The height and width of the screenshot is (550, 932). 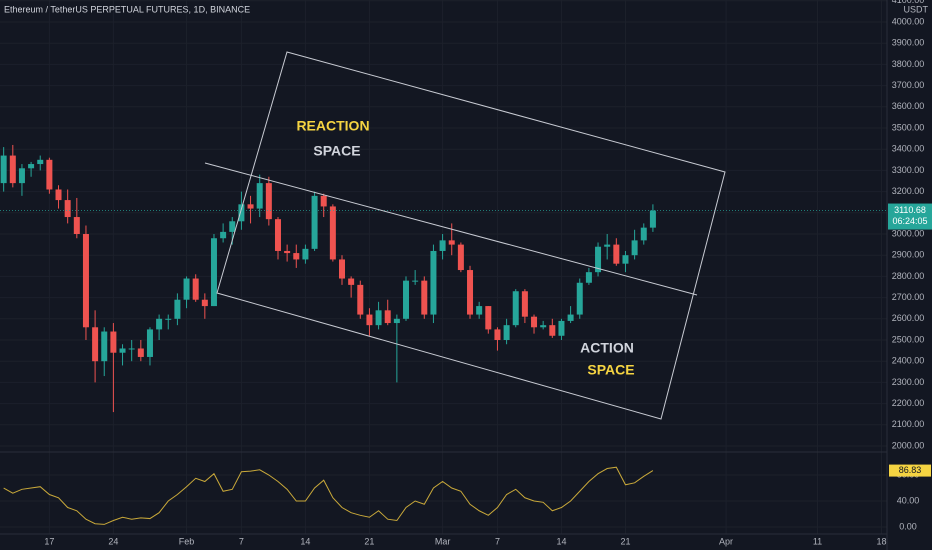 I want to click on y-tick-label: 2200.00, so click(x=908, y=403).